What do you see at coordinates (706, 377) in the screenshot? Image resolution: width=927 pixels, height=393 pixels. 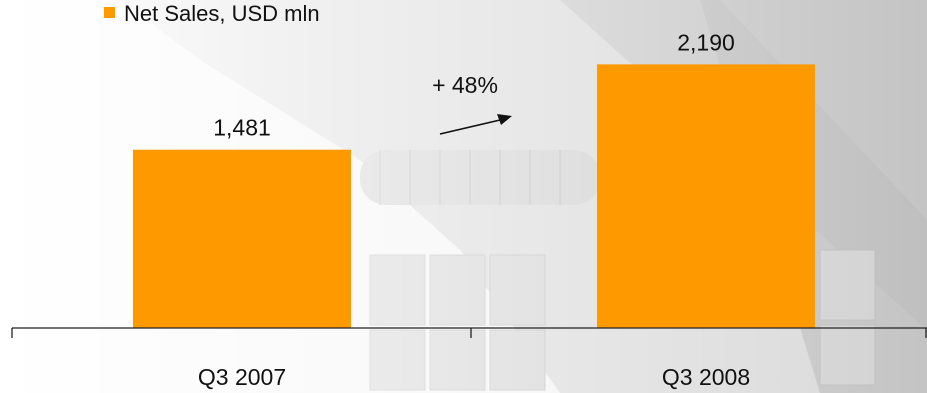 I see `x-tick-label: Q3 2008` at bounding box center [706, 377].